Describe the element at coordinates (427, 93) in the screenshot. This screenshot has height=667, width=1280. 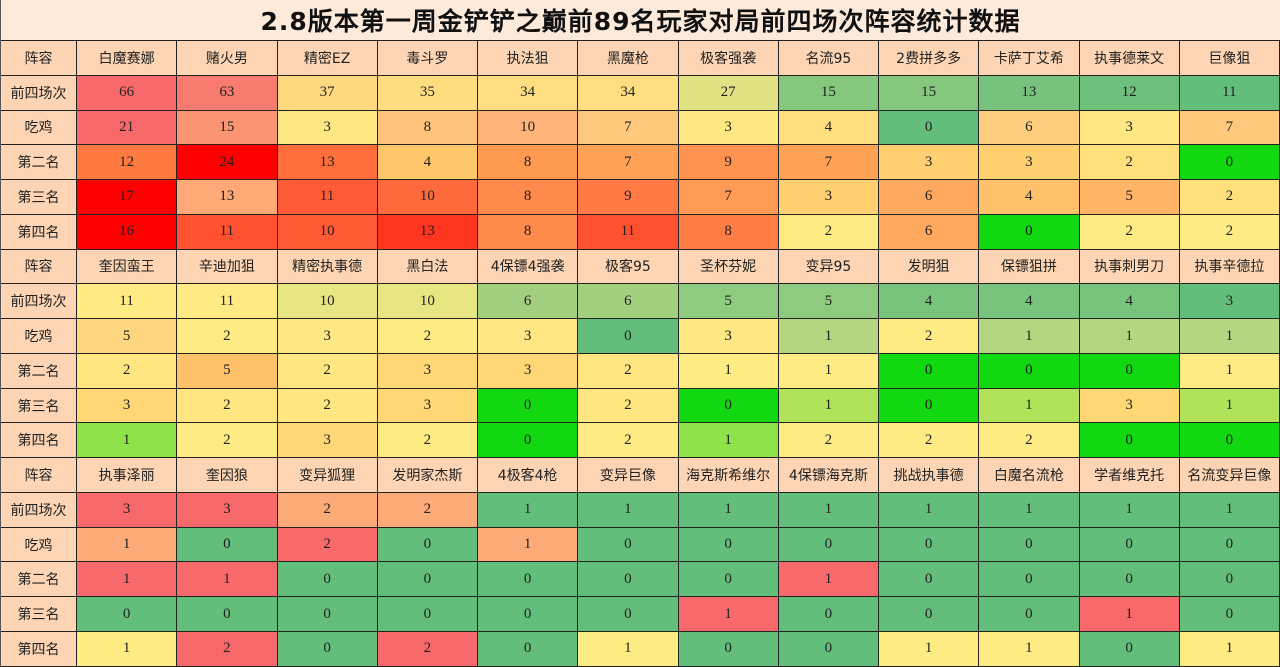
I see `heatmap-cell: 35` at that location.